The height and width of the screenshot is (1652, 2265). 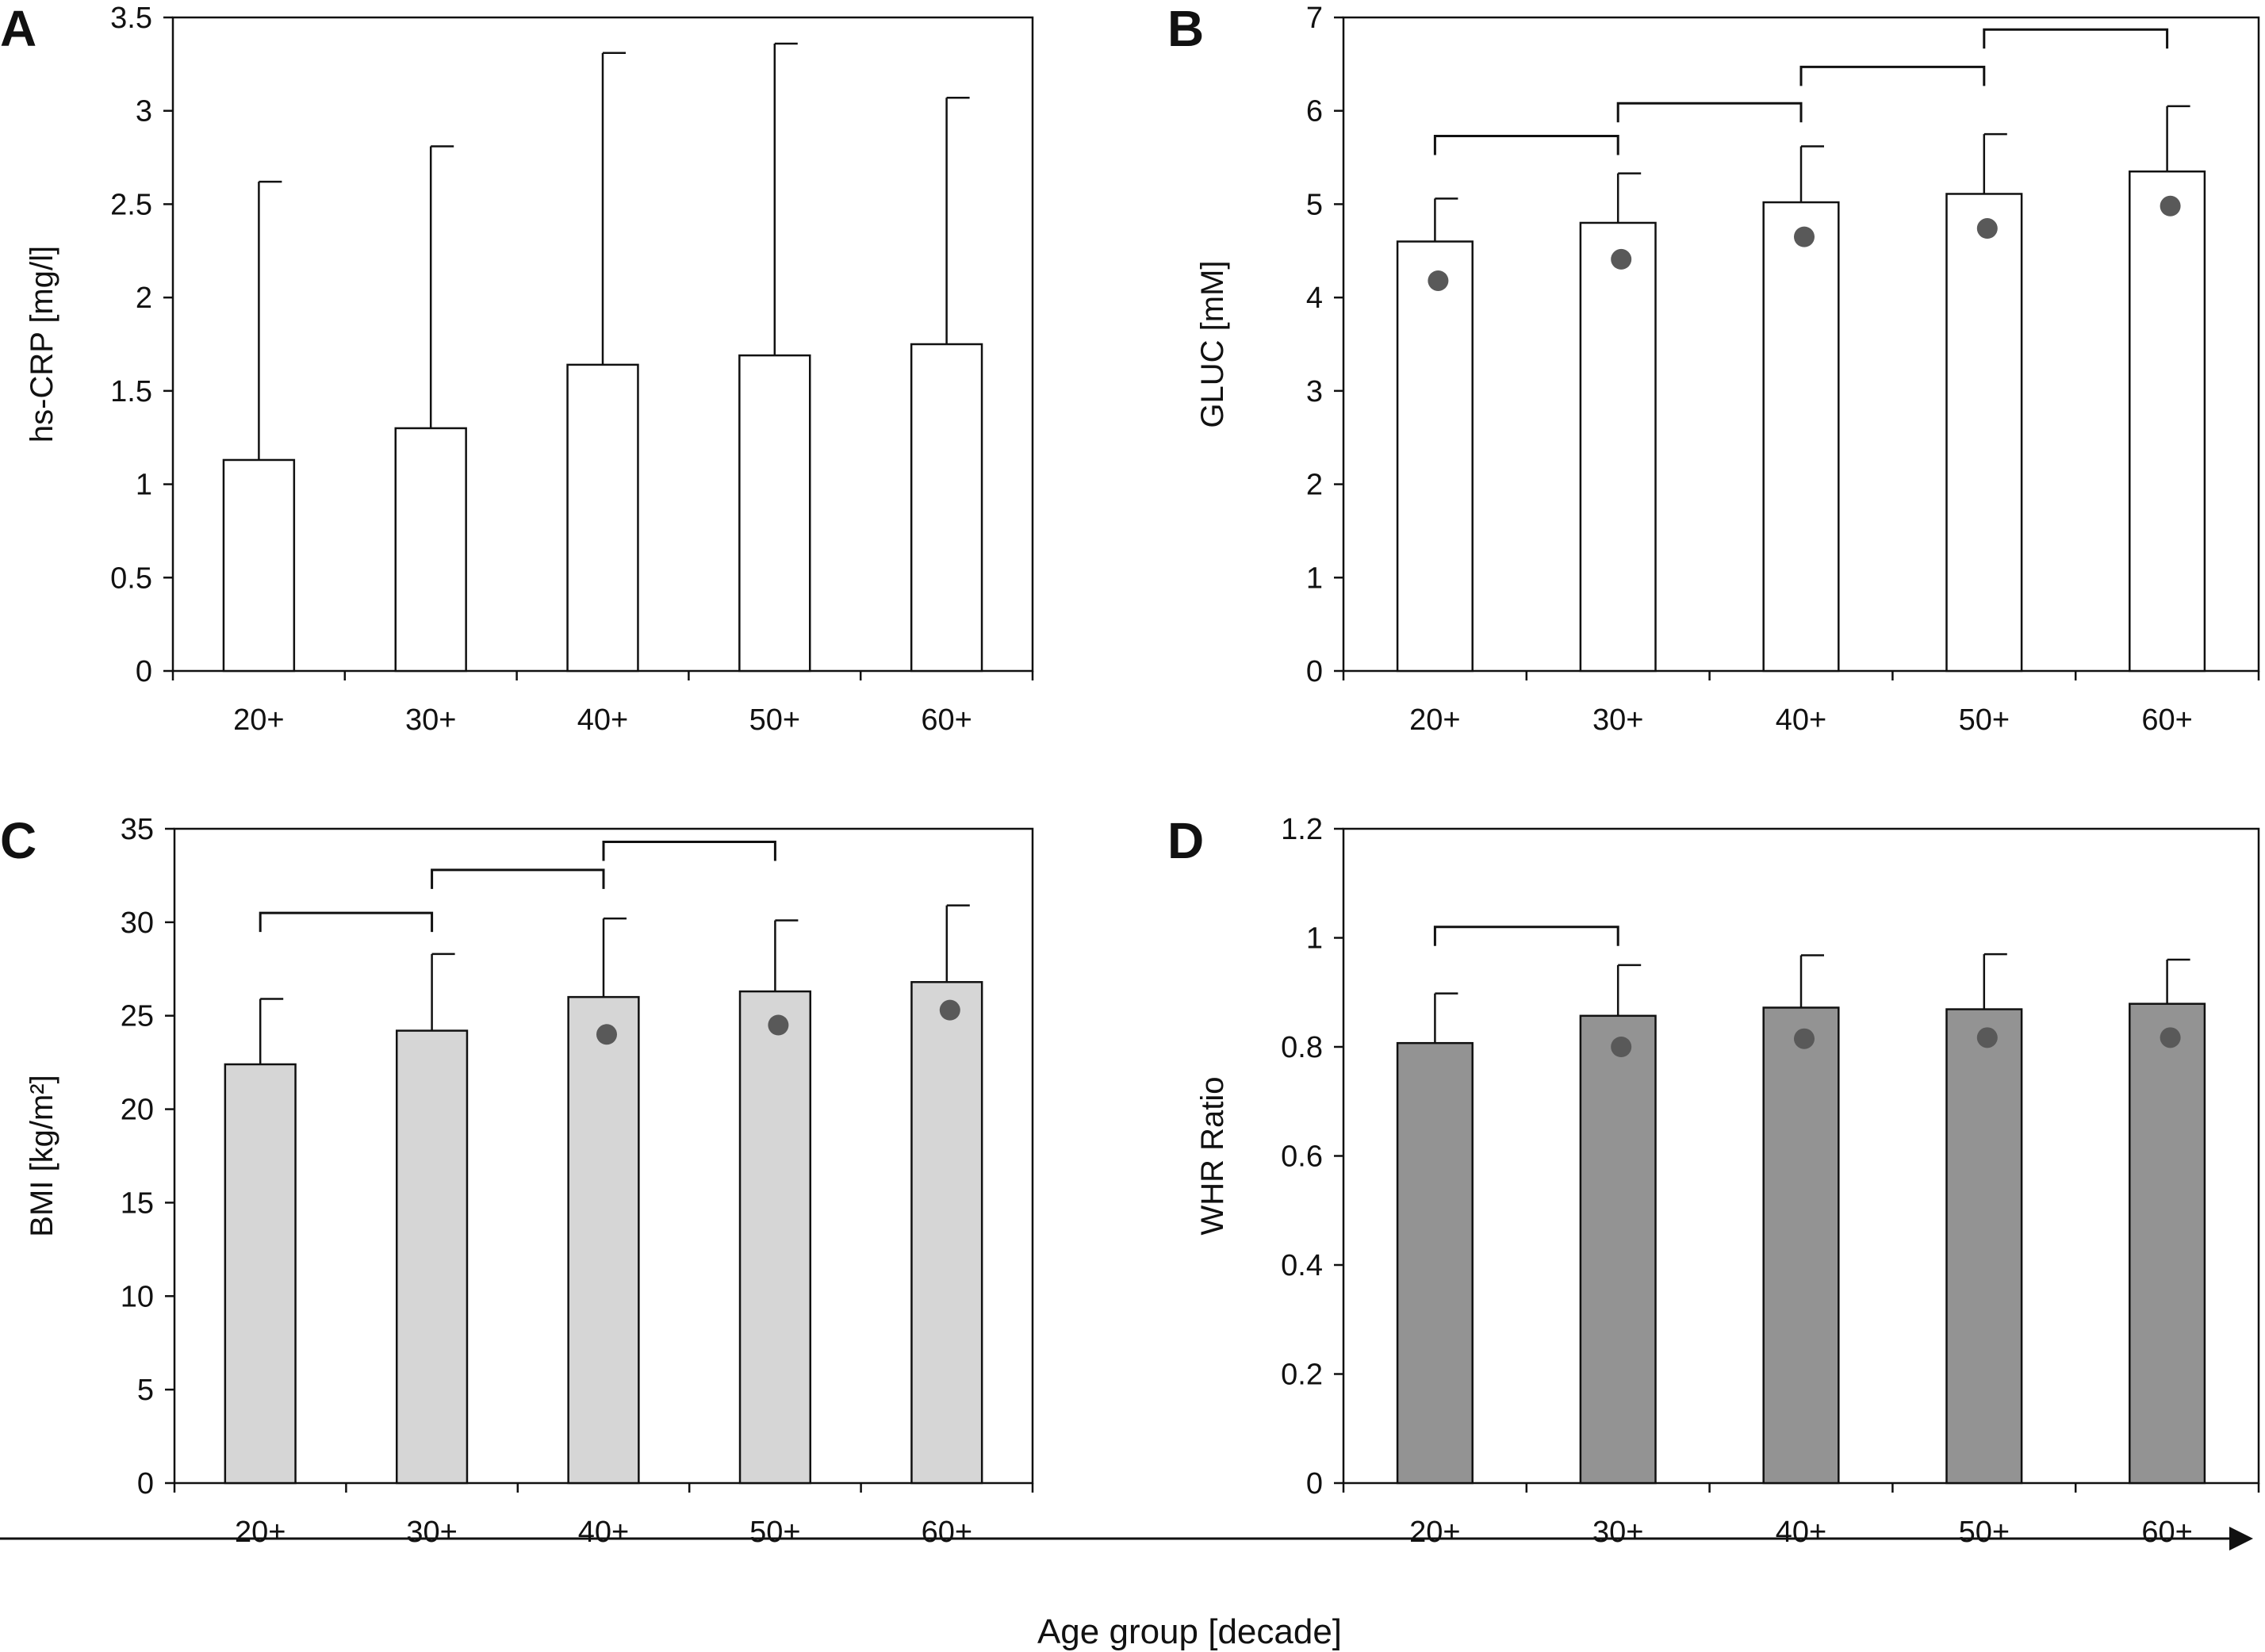 What do you see at coordinates (1189, 1631) in the screenshot?
I see `age-axis-label: Age group [decade]` at bounding box center [1189, 1631].